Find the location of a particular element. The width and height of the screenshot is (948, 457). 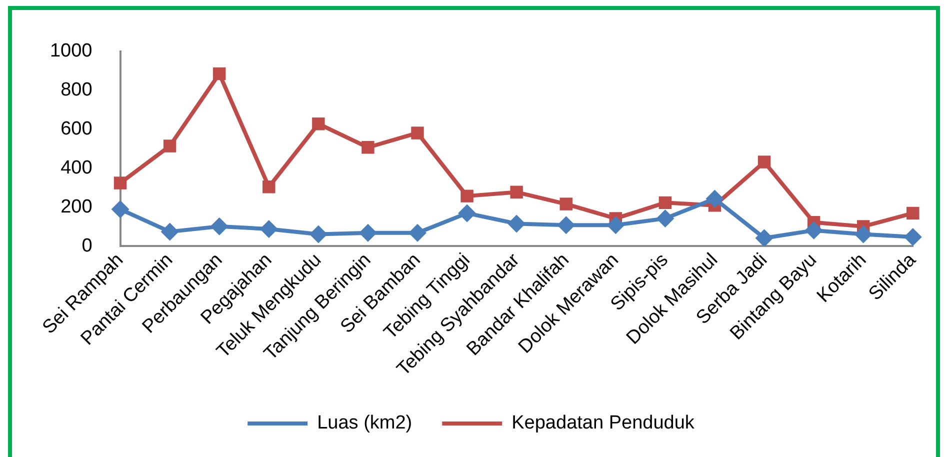

y-tick-label: 400 is located at coordinates (76, 167).